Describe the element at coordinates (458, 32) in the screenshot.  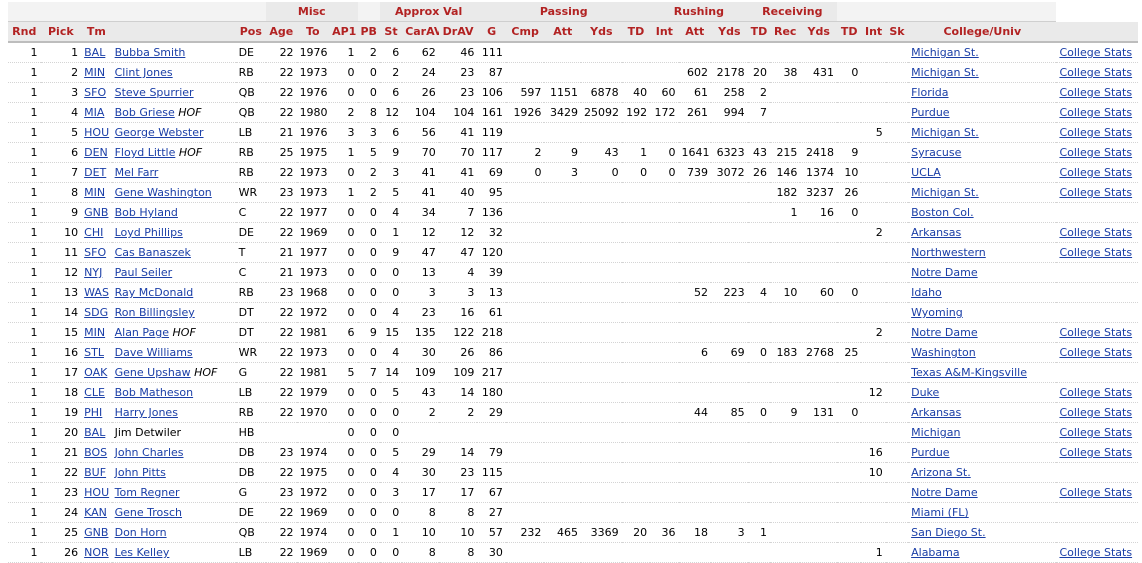
I see `column-header: DrAV` at that location.